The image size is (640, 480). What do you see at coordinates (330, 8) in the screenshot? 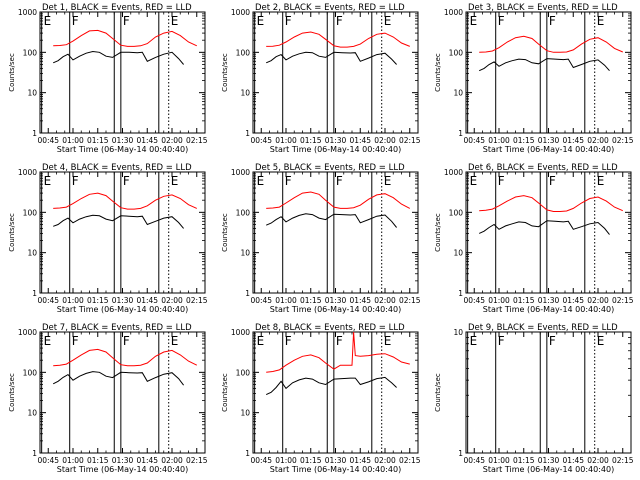
I see `panel-title: Det 2, BLACK = Events, RED = LLD` at bounding box center [330, 8].